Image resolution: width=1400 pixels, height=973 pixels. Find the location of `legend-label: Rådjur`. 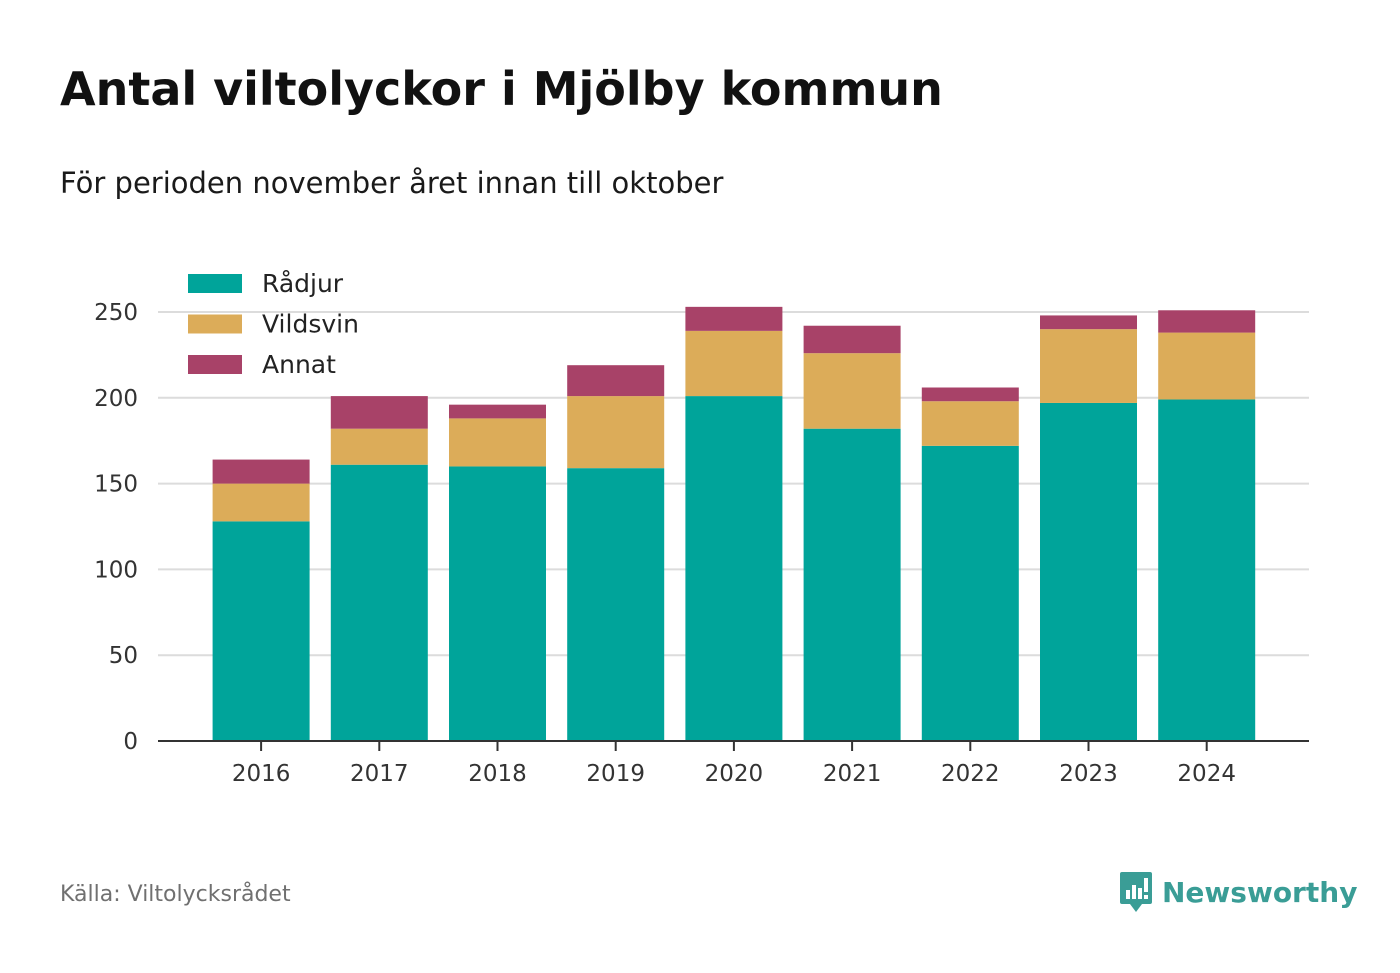

legend-label: Rådjur is located at coordinates (303, 283).